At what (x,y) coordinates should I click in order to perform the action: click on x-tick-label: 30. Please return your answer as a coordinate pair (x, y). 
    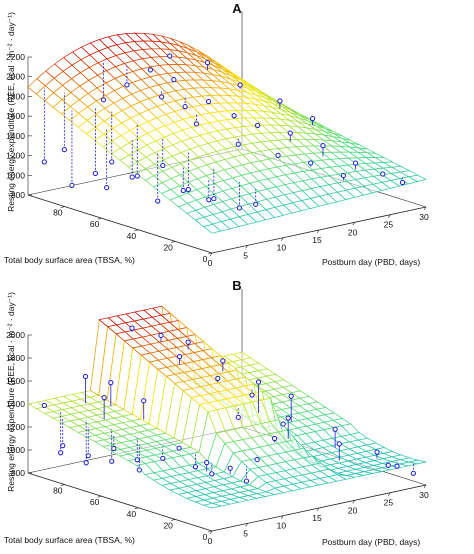
    Looking at the image, I should click on (424, 217).